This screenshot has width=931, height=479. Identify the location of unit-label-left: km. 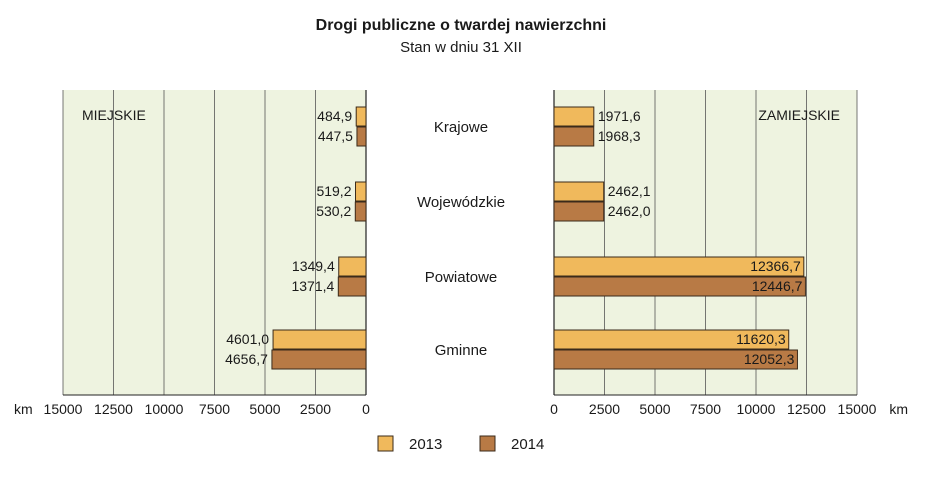
(23, 409).